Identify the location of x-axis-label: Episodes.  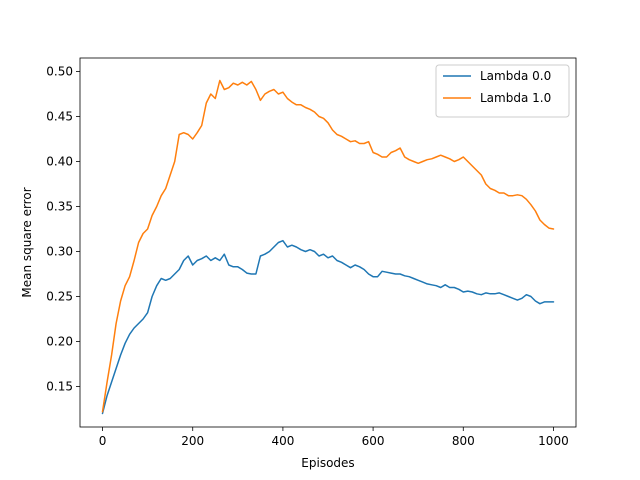
(327, 463).